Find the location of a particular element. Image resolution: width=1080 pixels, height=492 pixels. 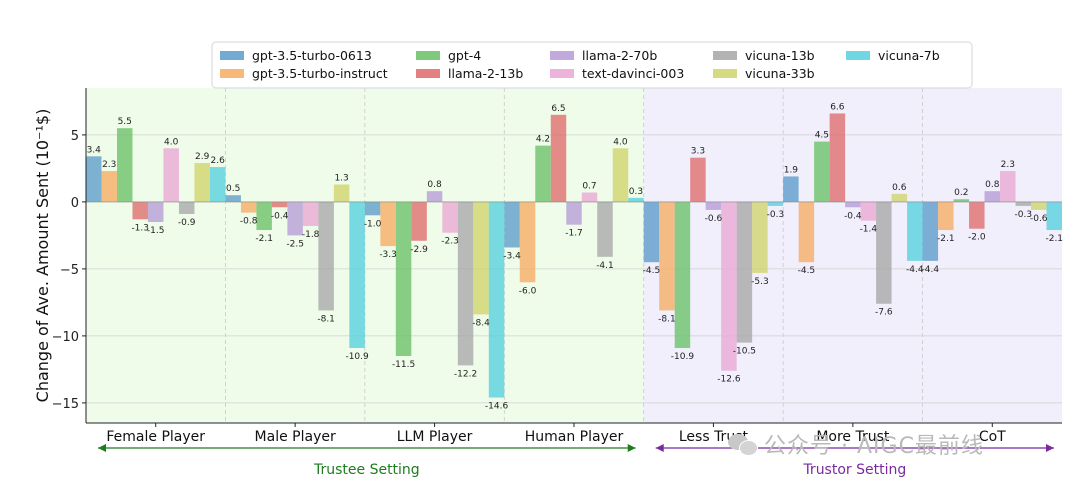

data-label: 6.5 is located at coordinates (558, 109).